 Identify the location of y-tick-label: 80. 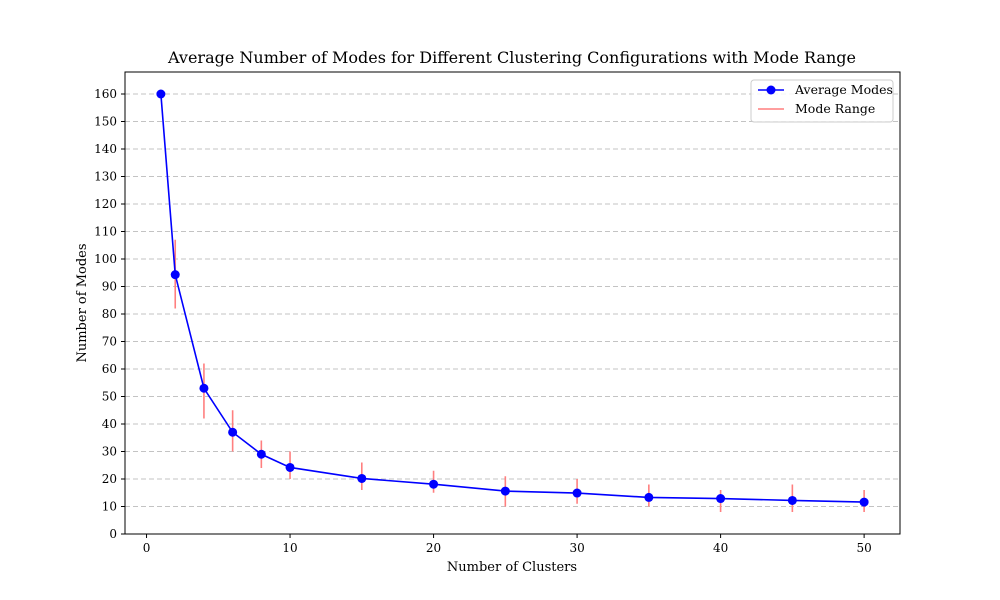
(109, 314).